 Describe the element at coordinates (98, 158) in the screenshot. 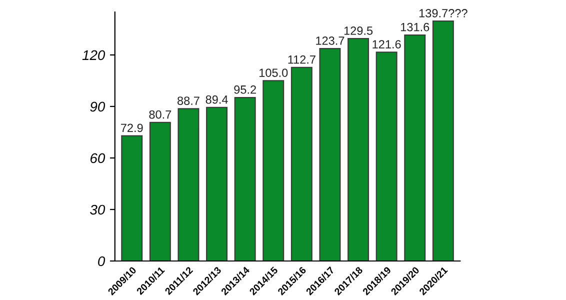

I see `y-tick-label: 60` at that location.